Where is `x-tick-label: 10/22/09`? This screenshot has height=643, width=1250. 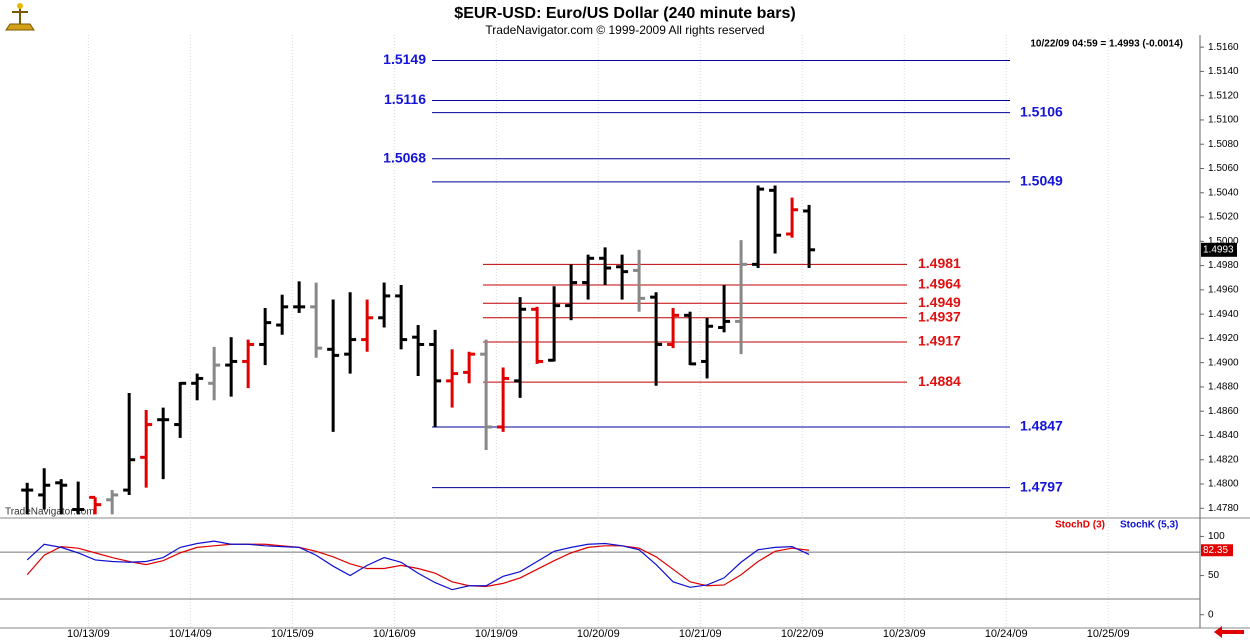 x-tick-label: 10/22/09 is located at coordinates (802, 634).